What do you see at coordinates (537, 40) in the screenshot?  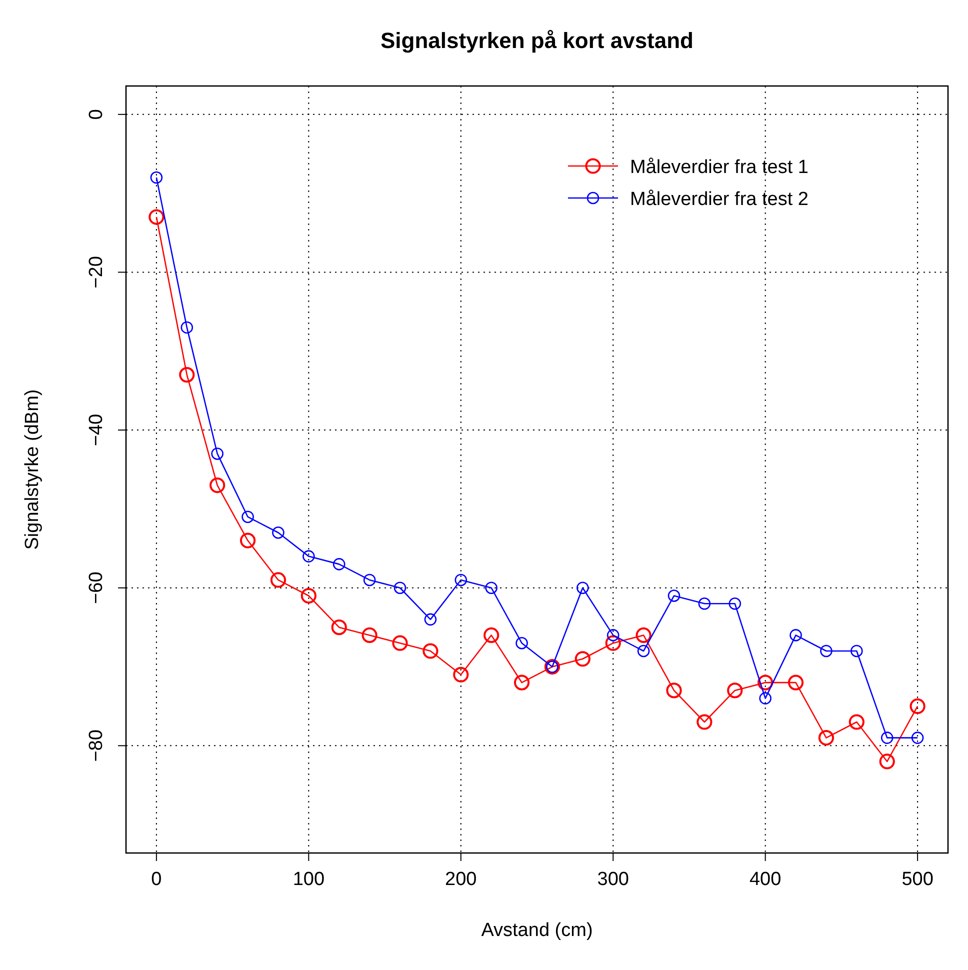 I see `chart-title: Signalstyrken på kort avstand` at bounding box center [537, 40].